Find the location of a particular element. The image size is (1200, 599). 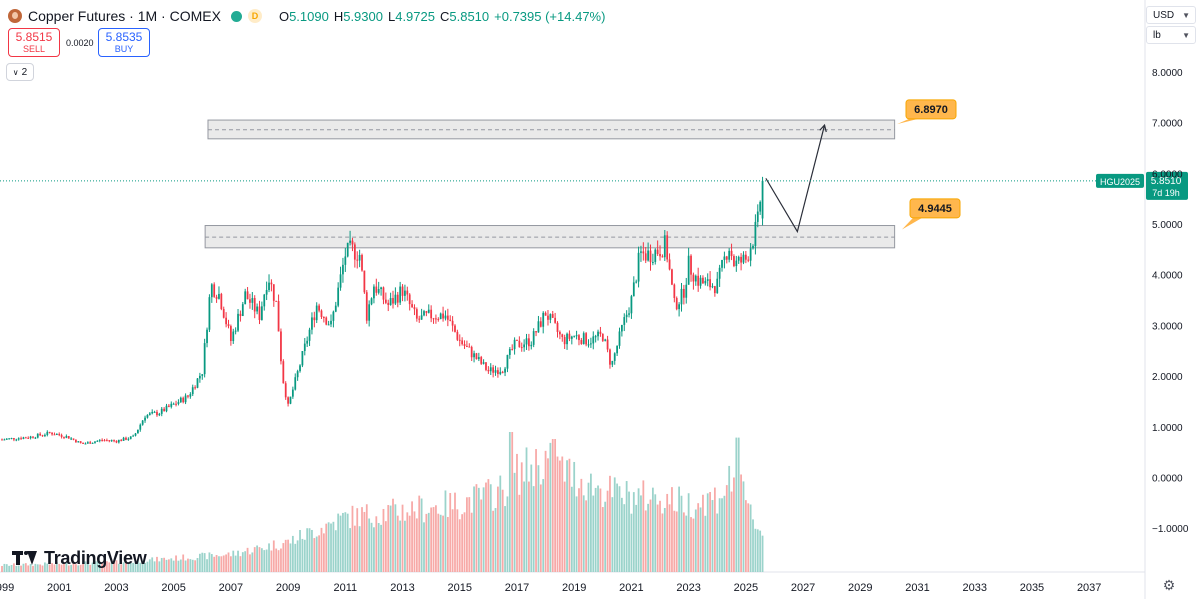

currency-select: USD ▼ is located at coordinates (1171, 15).